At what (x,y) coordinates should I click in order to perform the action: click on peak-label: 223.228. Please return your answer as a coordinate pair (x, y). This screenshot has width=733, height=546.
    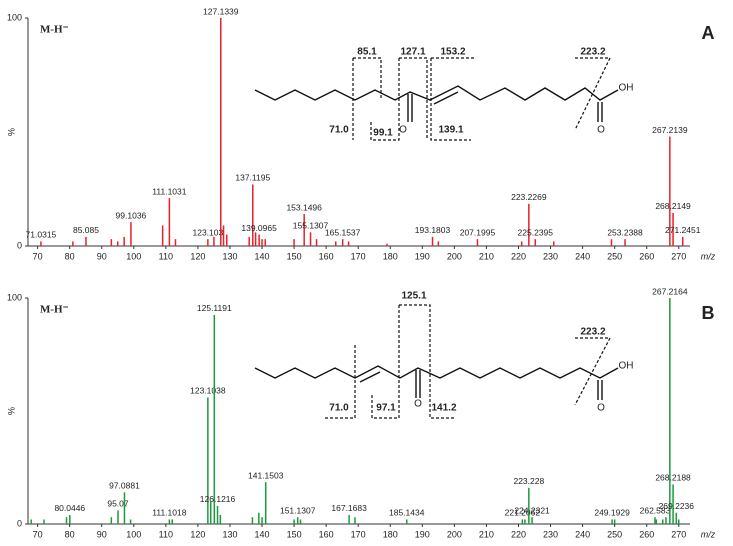
    Looking at the image, I should click on (528, 481).